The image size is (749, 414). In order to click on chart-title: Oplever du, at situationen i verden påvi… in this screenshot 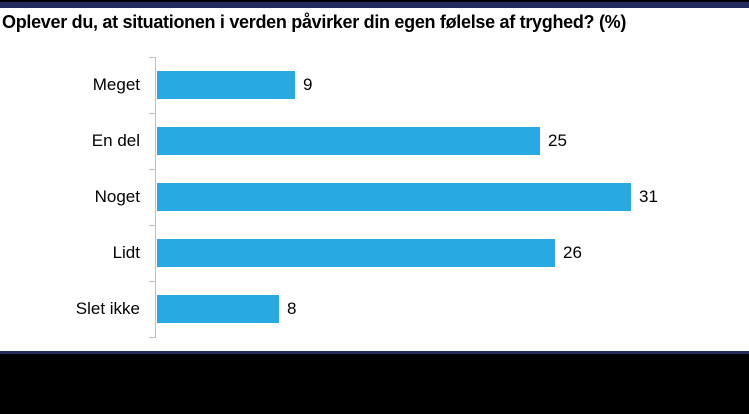, I will do `click(314, 22)`.